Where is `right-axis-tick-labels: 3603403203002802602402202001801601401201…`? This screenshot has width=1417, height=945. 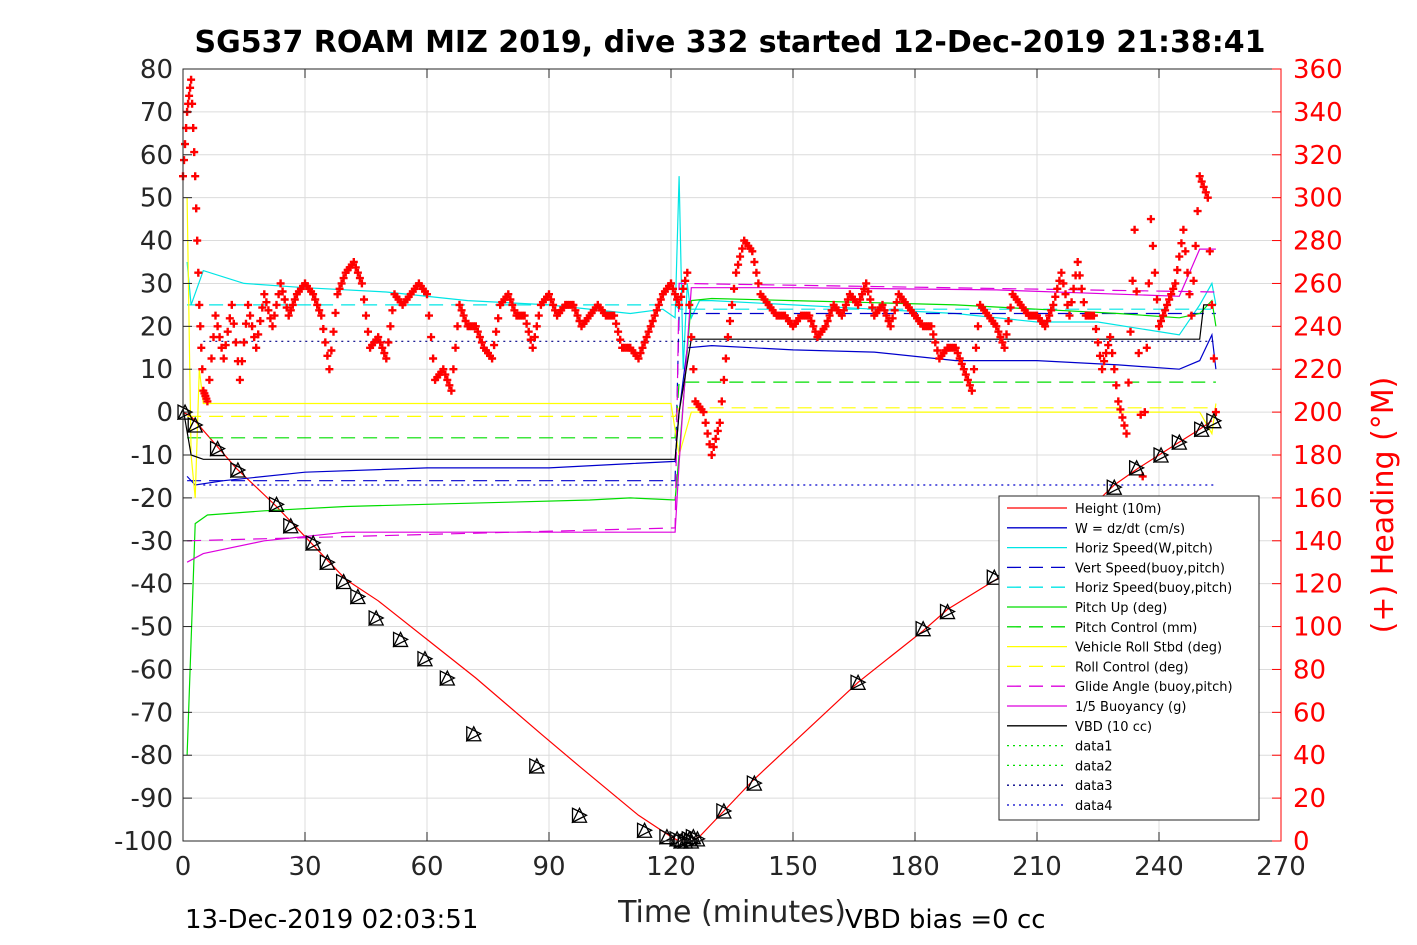
right-axis-tick-labels: 3603403203002802602402202001801601401201… is located at coordinates (1318, 456).